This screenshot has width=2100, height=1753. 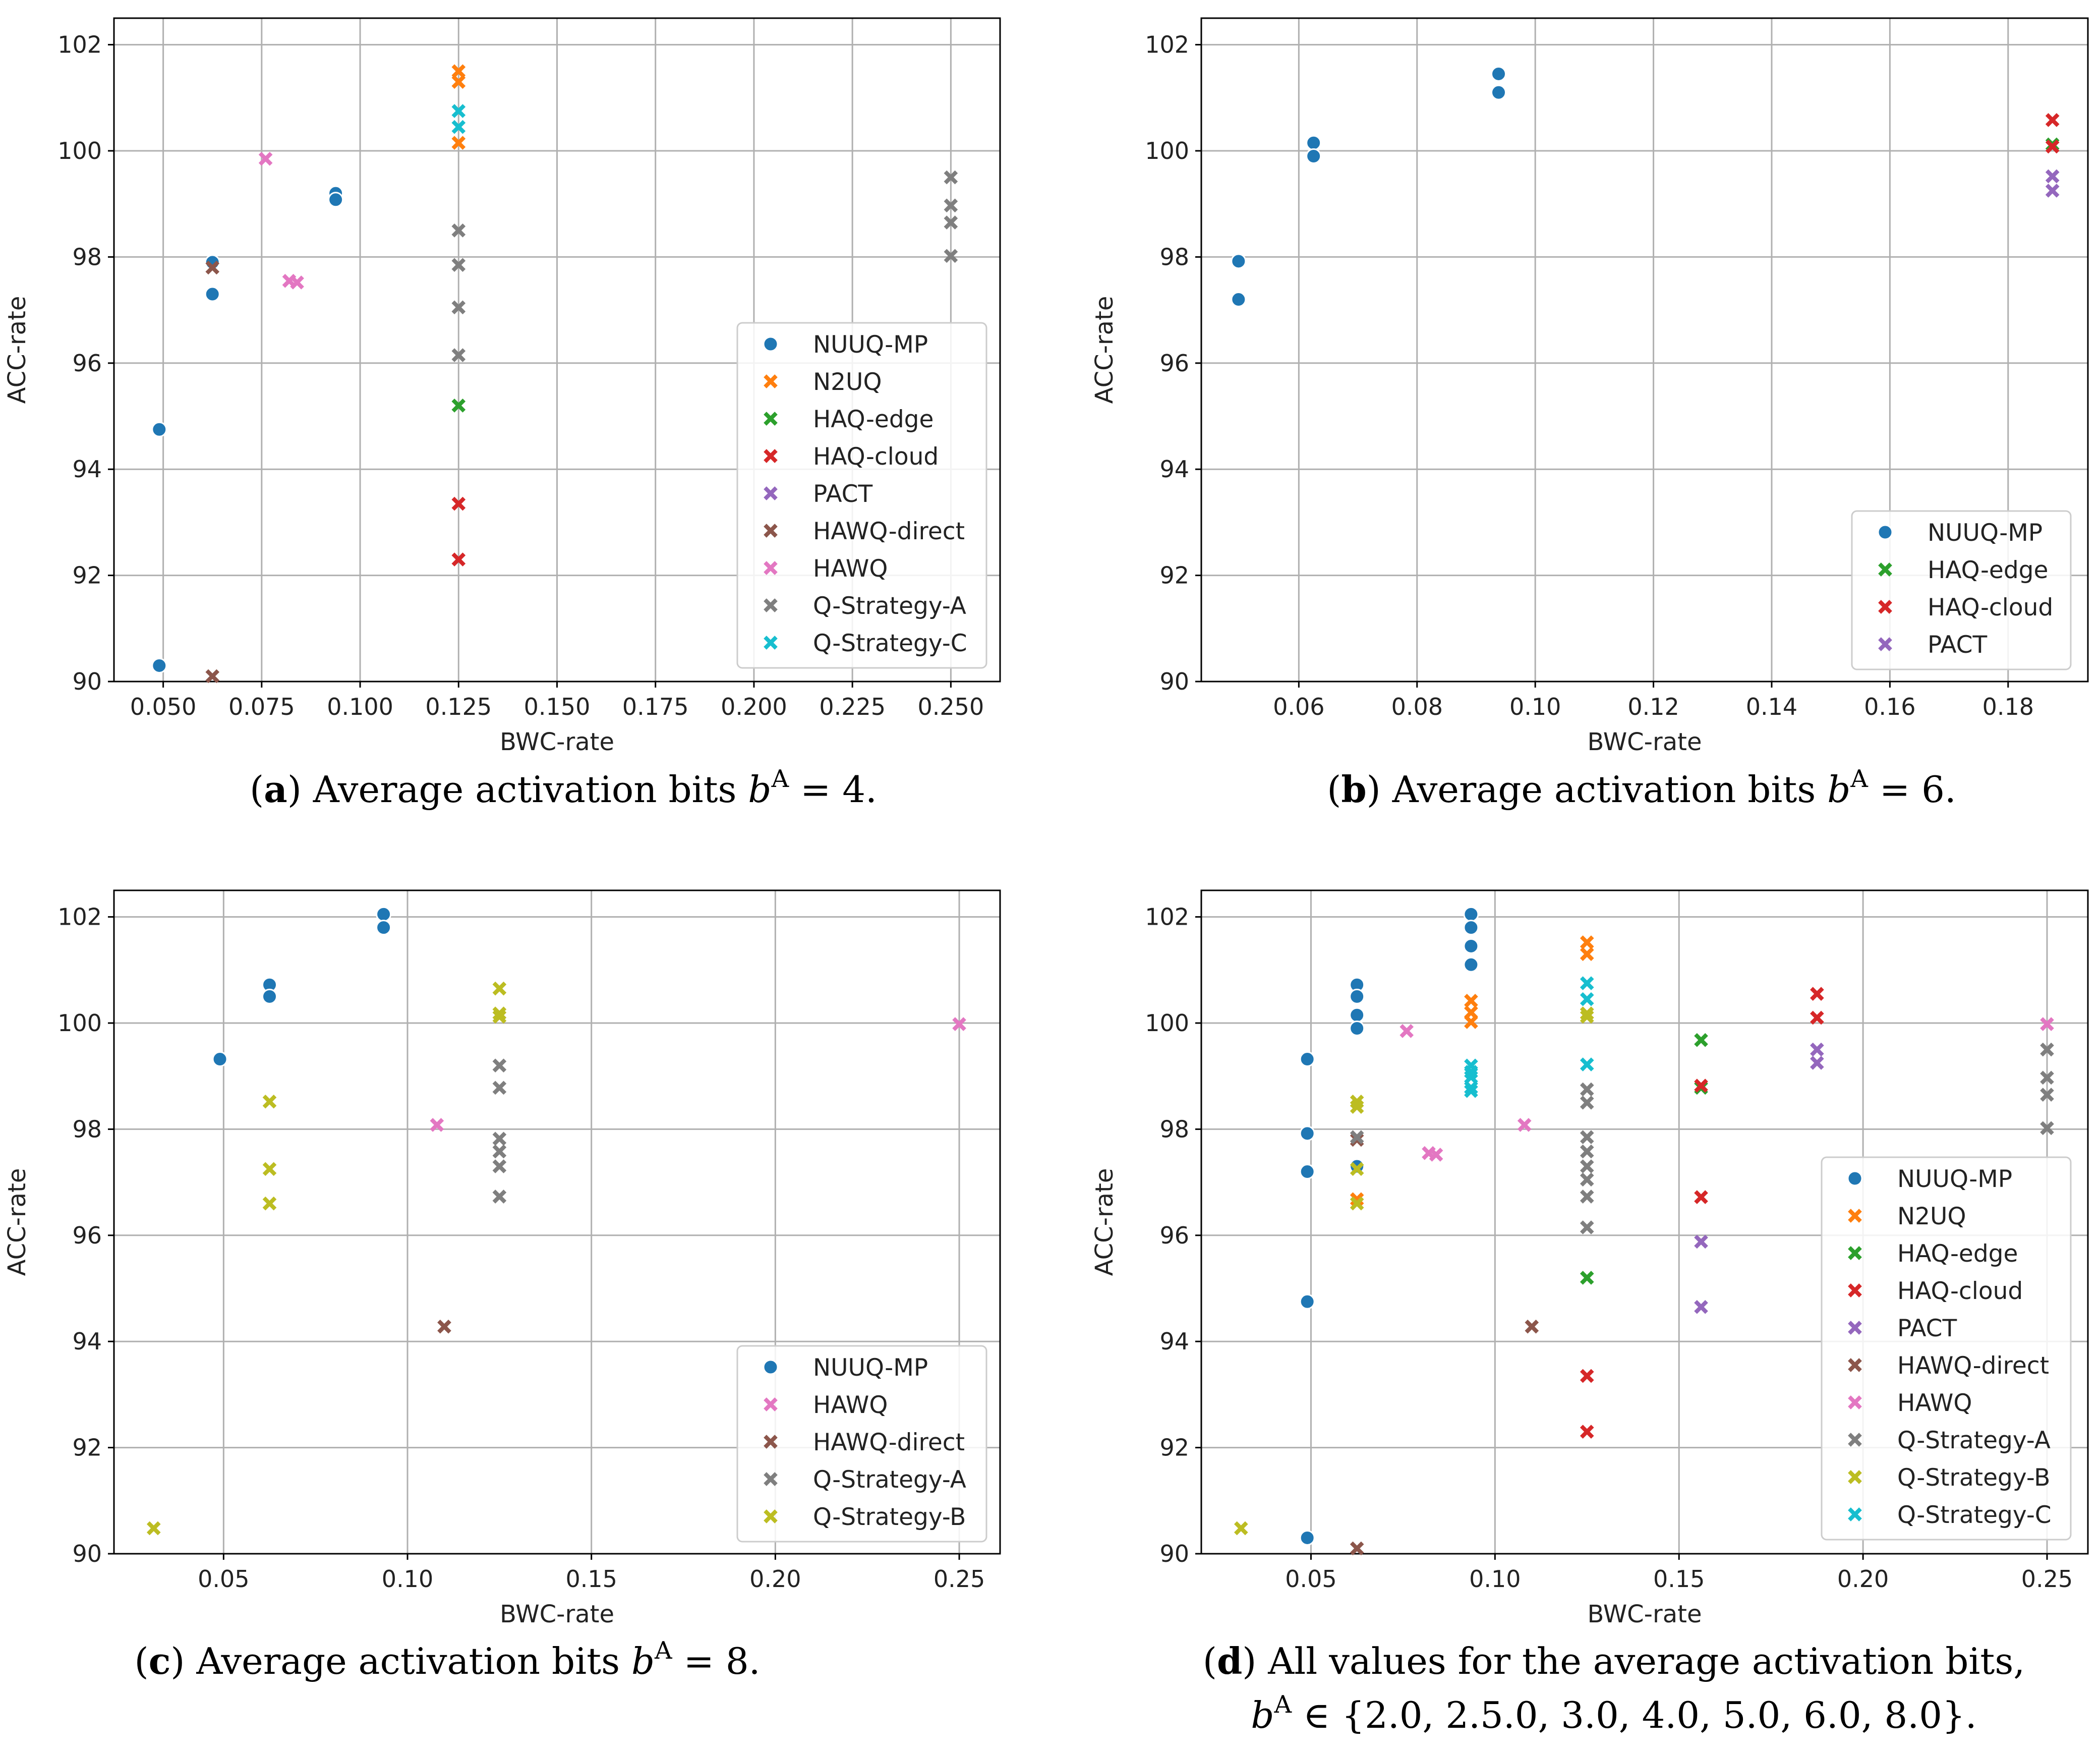 I want to click on x-tick-label: 0.14, so click(x=1771, y=706).